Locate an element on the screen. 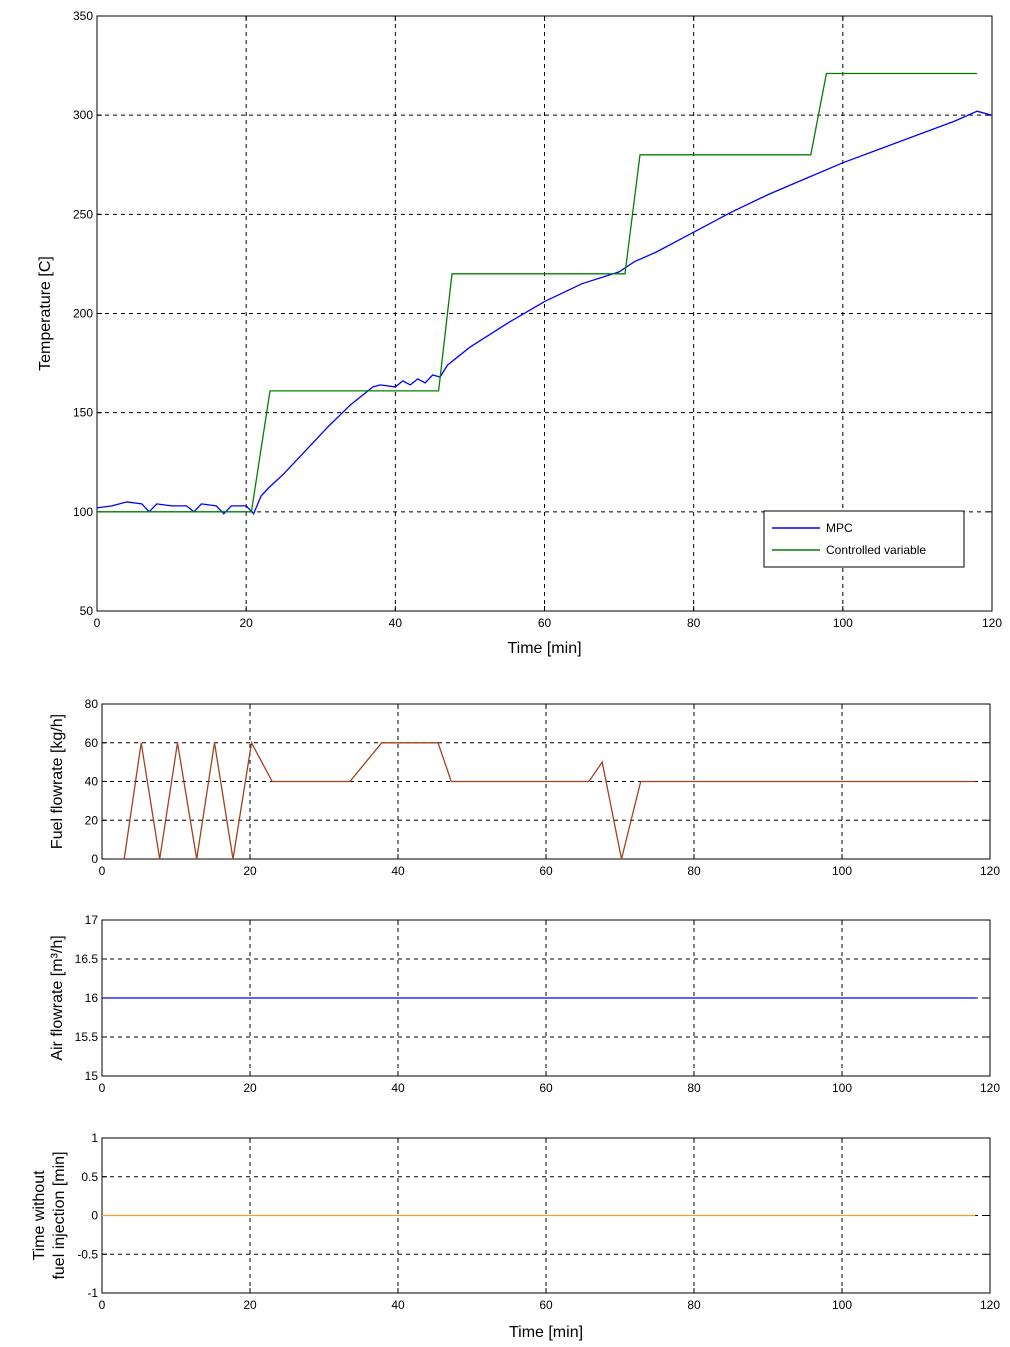 This screenshot has width=1010, height=1347. legend-box is located at coordinates (864, 539).